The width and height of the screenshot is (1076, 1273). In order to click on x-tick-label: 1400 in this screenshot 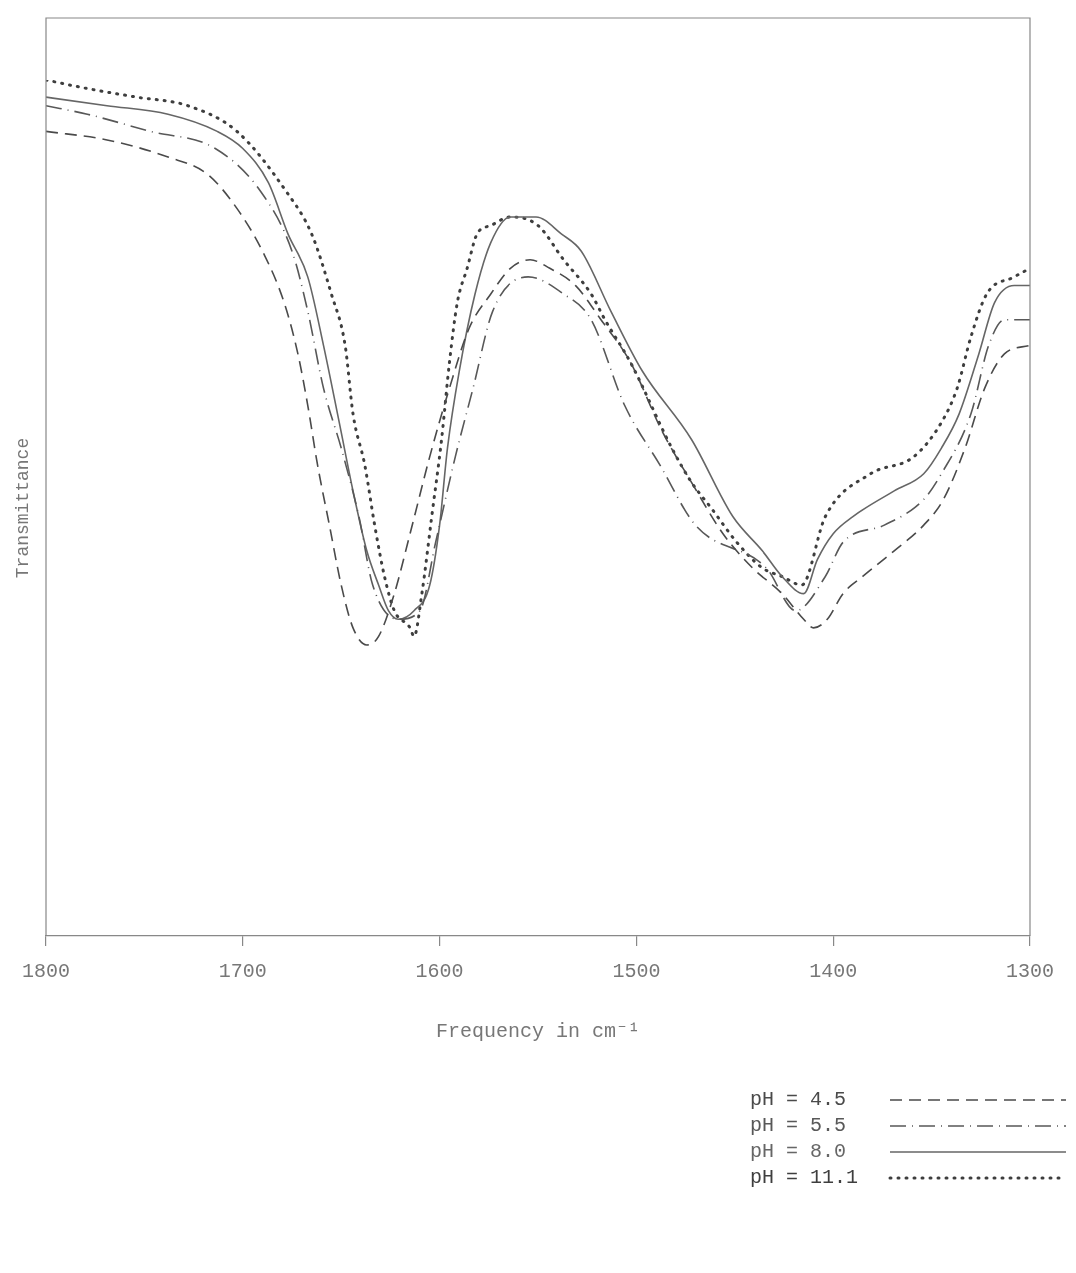, I will do `click(833, 972)`.